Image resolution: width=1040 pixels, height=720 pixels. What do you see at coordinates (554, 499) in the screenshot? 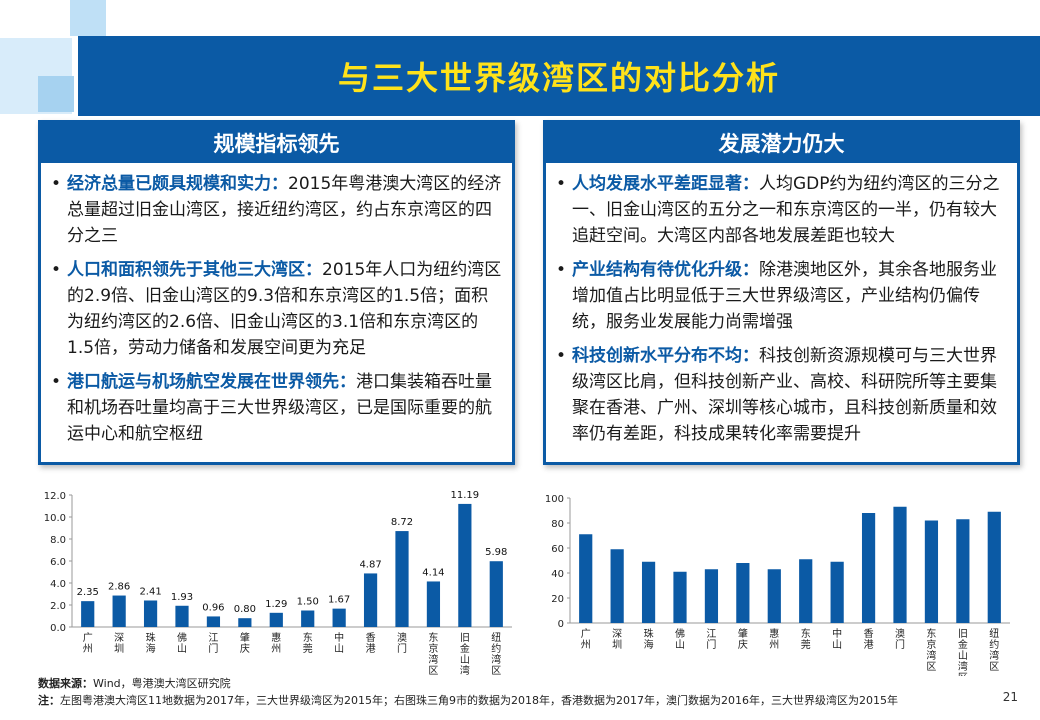
I see `y-tick-label: 100` at bounding box center [554, 499].